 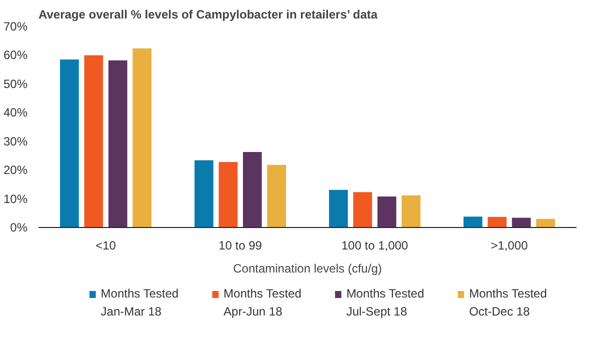 I want to click on y-tick-label: 30%, so click(x=15, y=141).